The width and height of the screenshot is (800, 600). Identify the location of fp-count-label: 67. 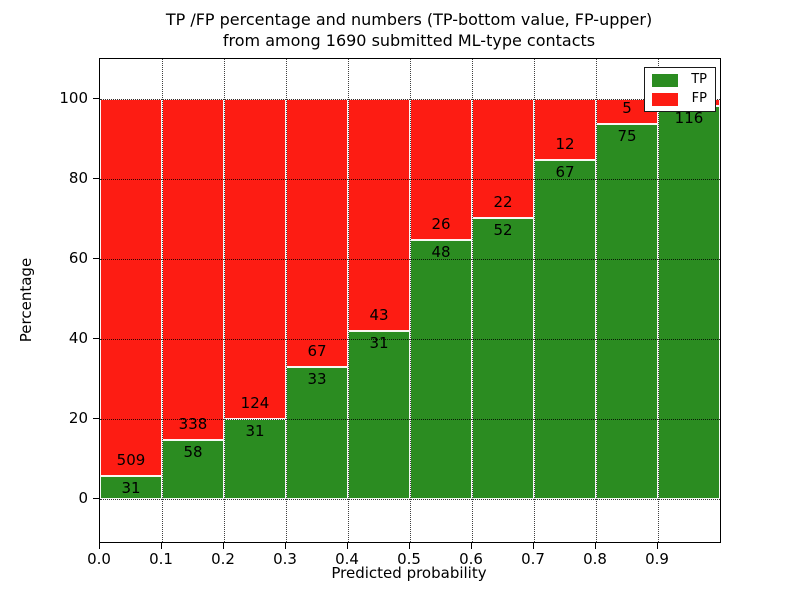
(317, 351).